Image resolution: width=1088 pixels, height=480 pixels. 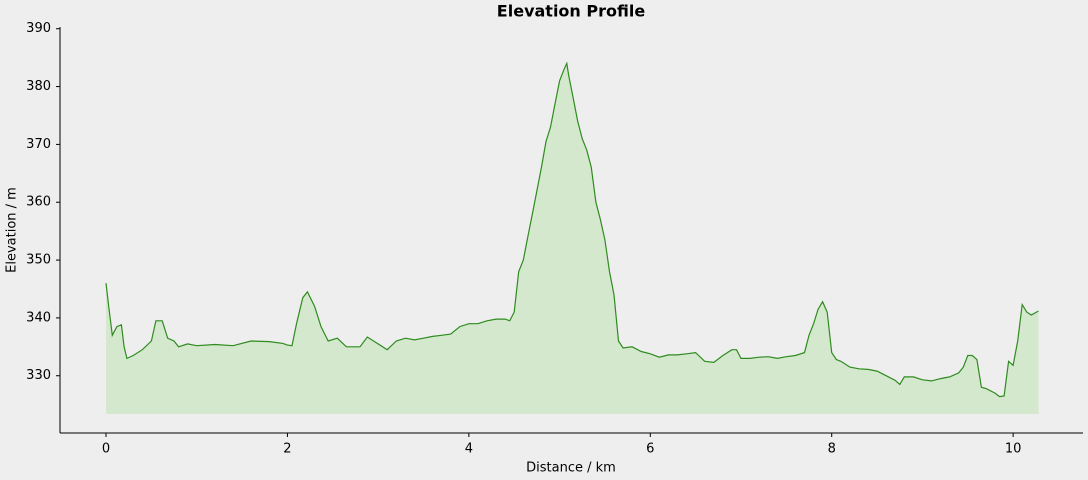 I want to click on x-tick-label: 2, so click(x=287, y=449).